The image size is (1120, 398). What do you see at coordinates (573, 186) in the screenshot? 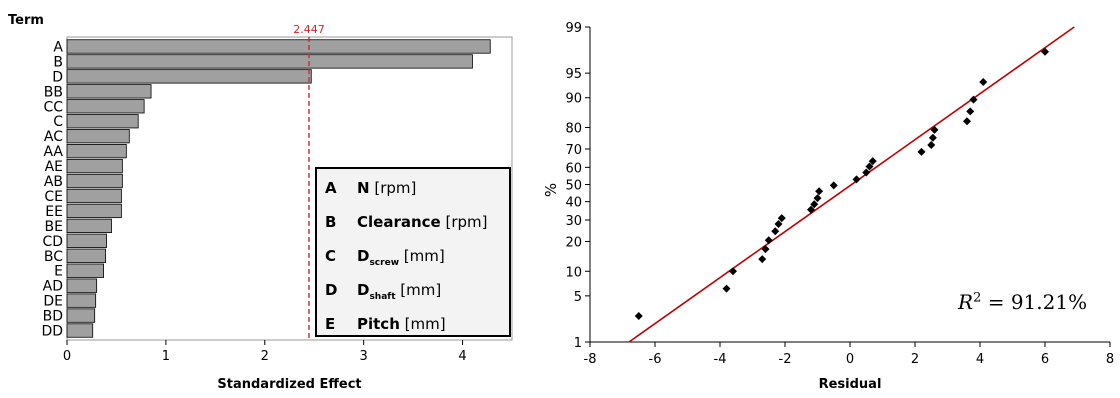
I see `y-tick-label: 50` at bounding box center [573, 186].